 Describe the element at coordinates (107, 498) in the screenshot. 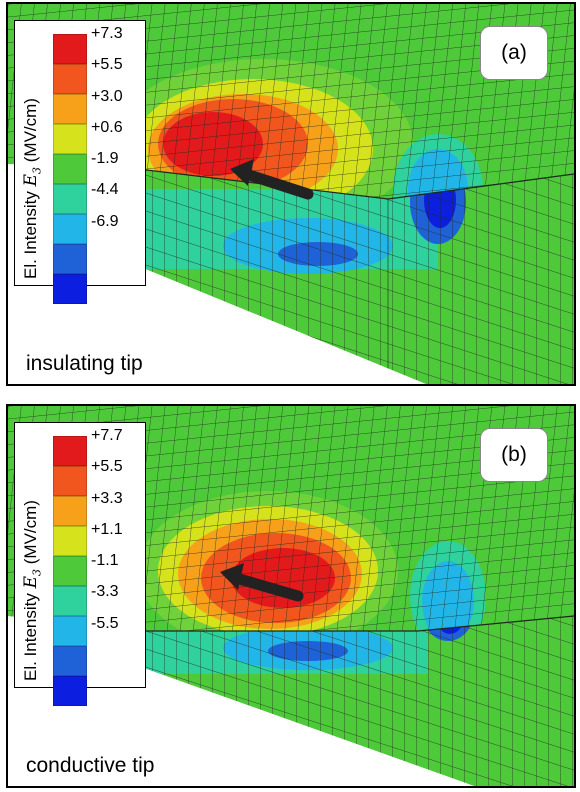

I see `legend-tick: +3.3` at that location.